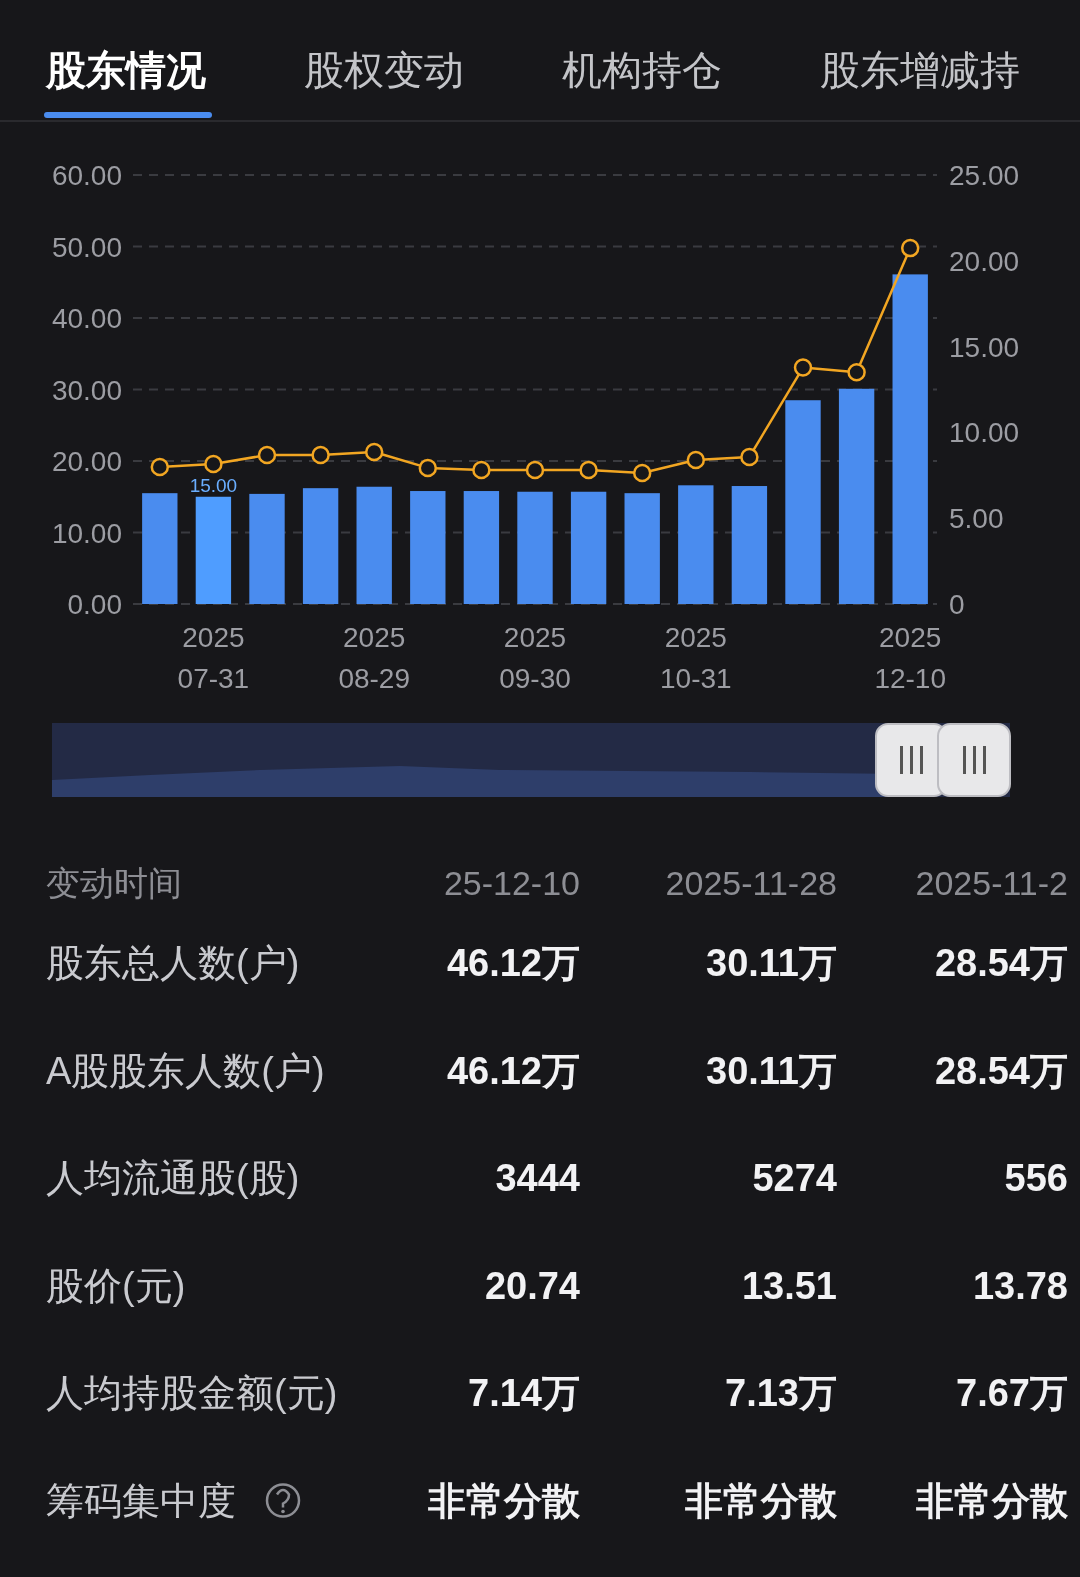 The height and width of the screenshot is (1577, 1080). I want to click on text: 7.14万, so click(524, 1393).